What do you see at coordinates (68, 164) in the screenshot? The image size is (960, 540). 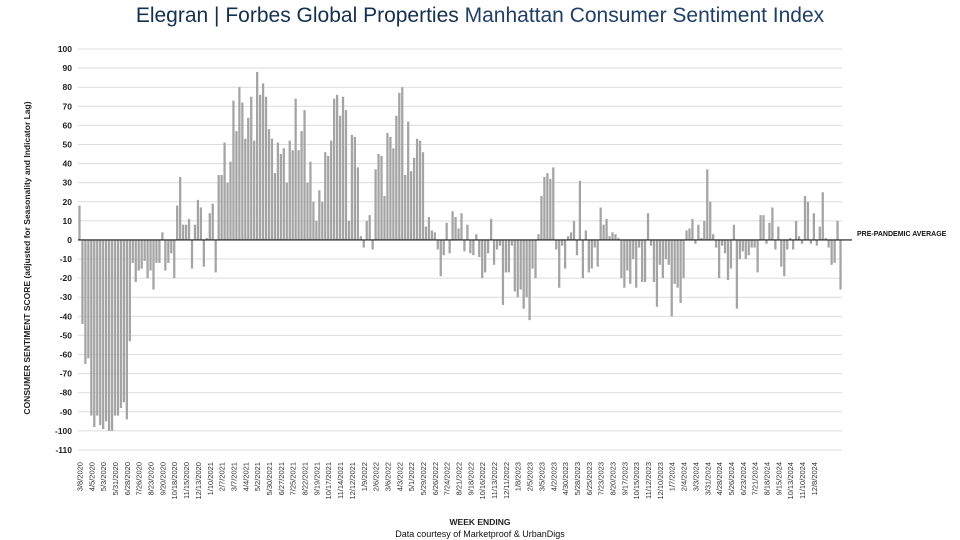 I see `y-tick-label: 40` at bounding box center [68, 164].